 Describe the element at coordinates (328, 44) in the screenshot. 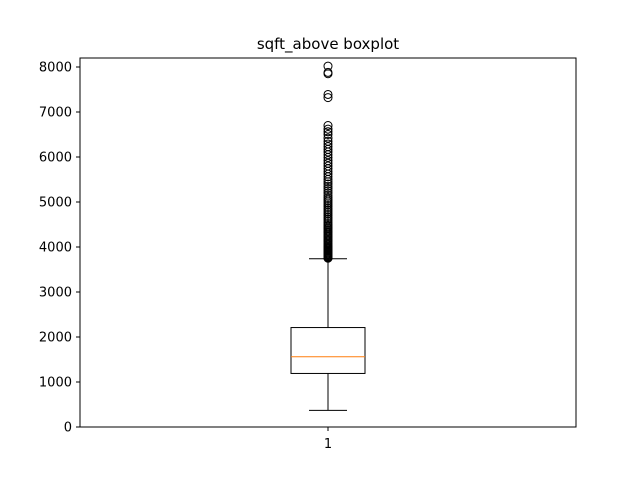

I see `chart-title: sqft_above boxplot` at that location.